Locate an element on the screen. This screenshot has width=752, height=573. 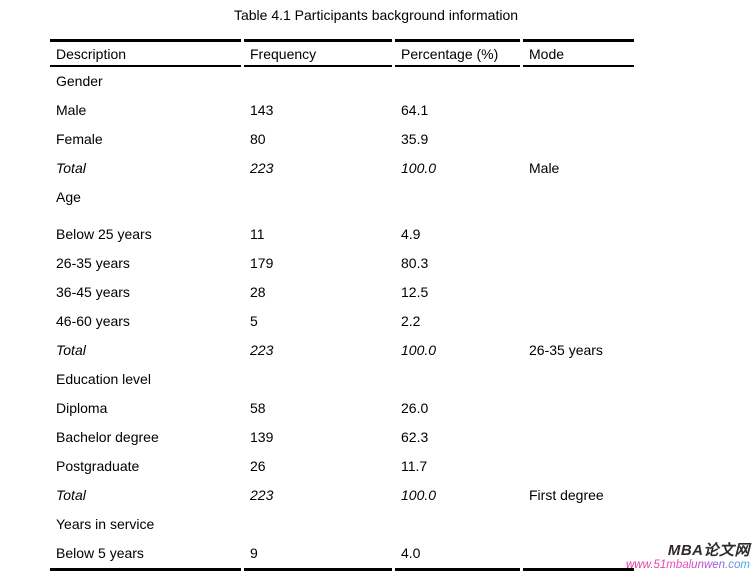
table-row: Years in service is located at coordinates (342, 524).